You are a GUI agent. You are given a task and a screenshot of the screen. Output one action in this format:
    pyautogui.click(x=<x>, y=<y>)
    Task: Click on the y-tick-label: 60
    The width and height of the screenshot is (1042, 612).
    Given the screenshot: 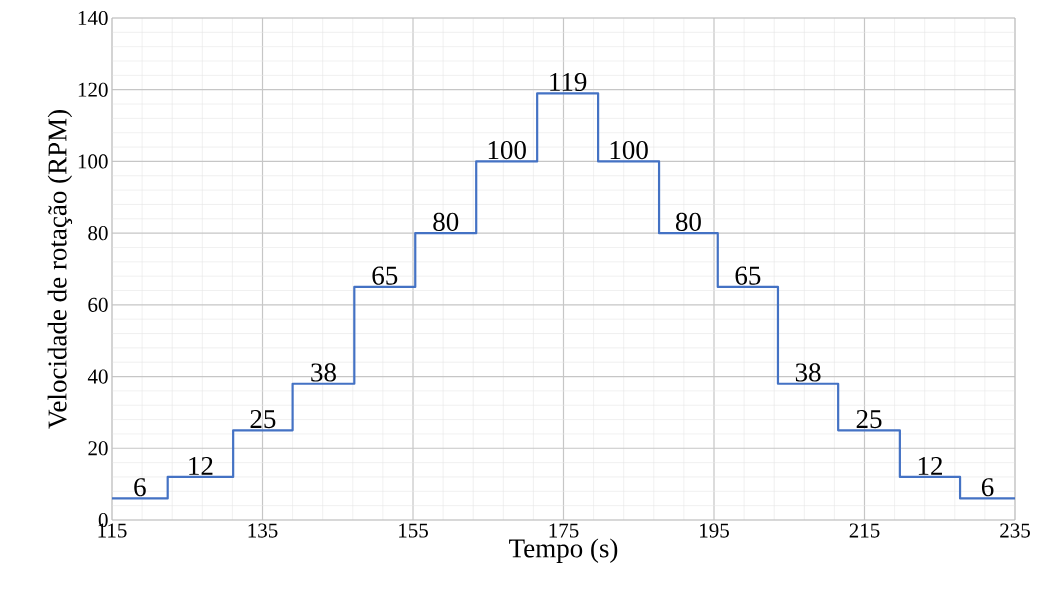 What is the action you would take?
    pyautogui.click(x=98, y=304)
    